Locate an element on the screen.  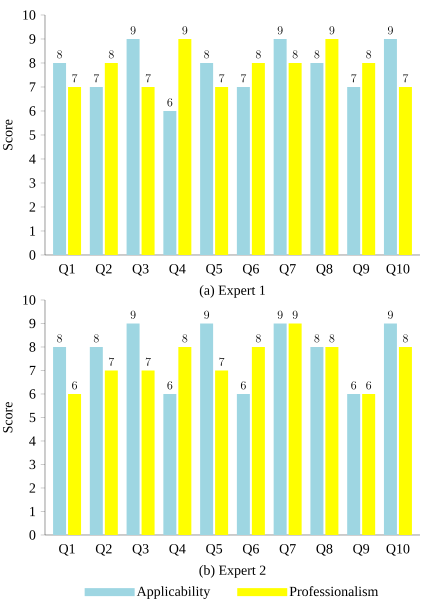
x-tick-label: Q1 is located at coordinates (67, 550).